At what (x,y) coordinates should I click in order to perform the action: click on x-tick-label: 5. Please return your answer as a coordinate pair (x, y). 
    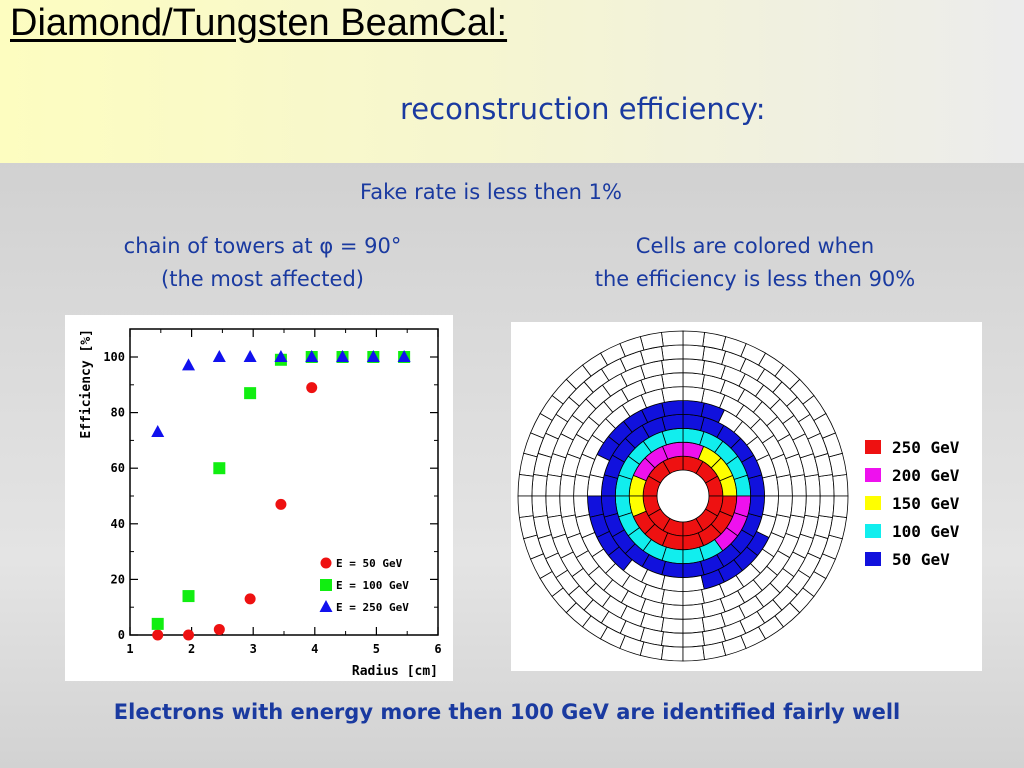
    Looking at the image, I should click on (376, 649).